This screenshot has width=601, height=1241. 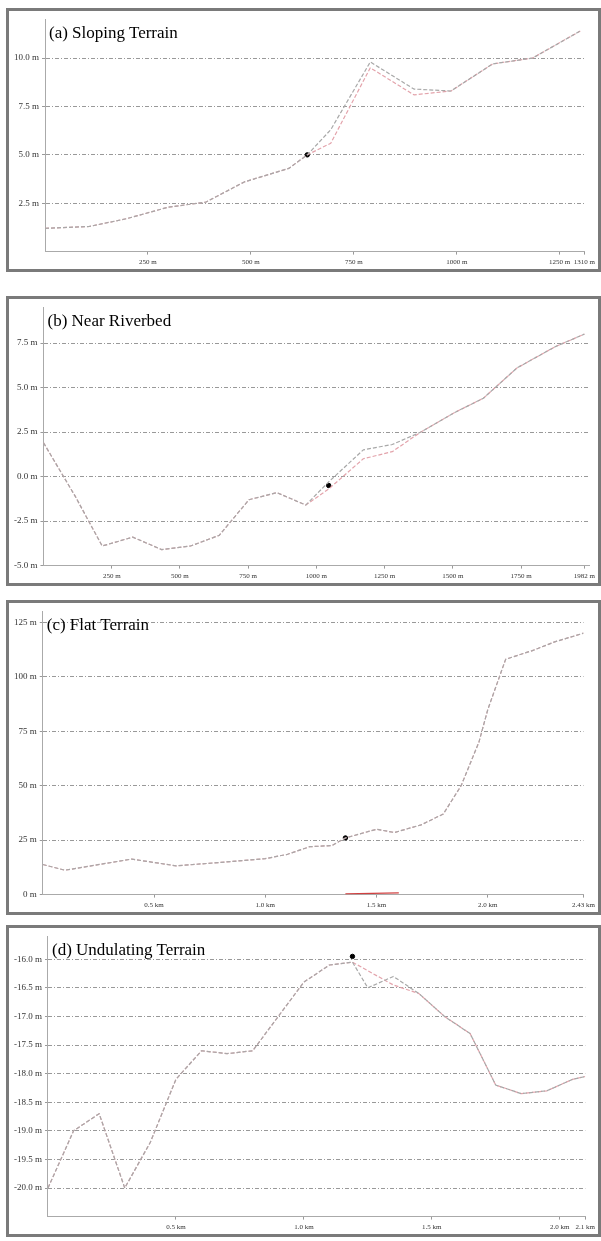 What do you see at coordinates (26, 57) in the screenshot?
I see `y-tick-label: 10.0 m` at bounding box center [26, 57].